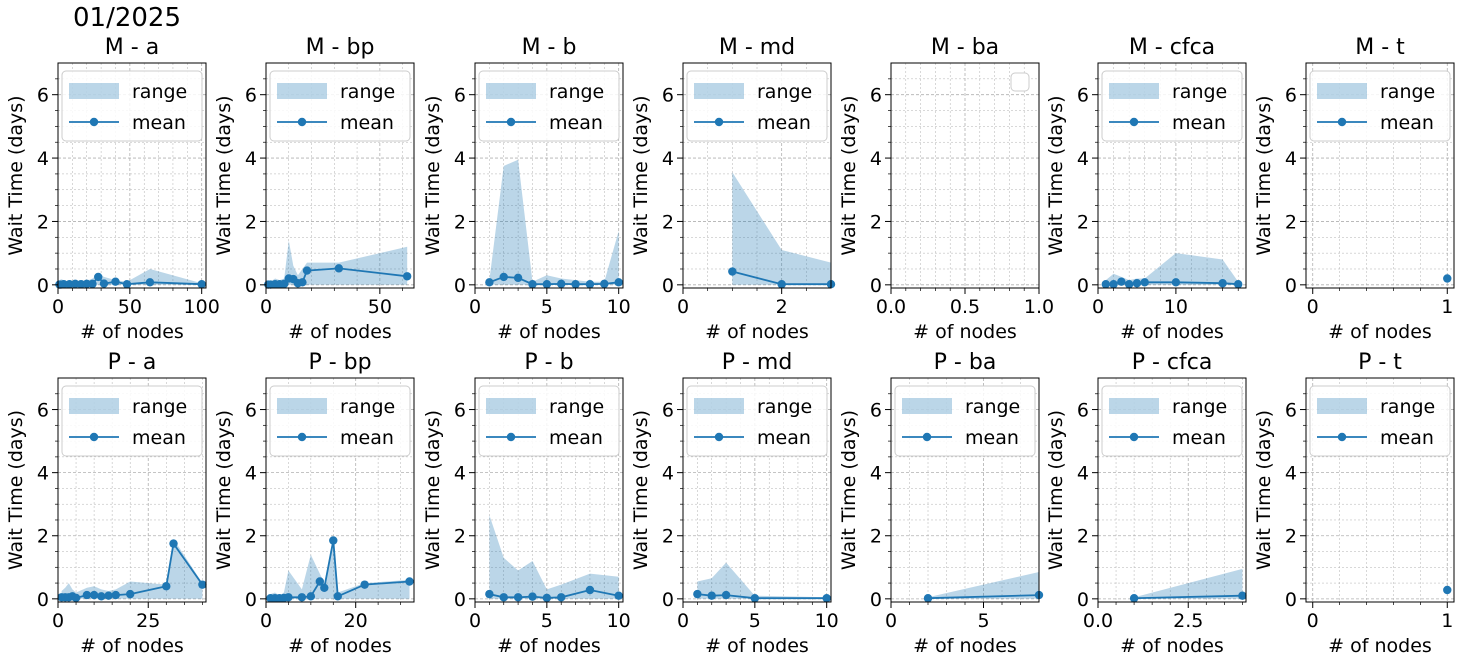 The width and height of the screenshot is (1463, 667). Describe the element at coordinates (1172, 362) in the screenshot. I see `subplot-title: P - cfca` at that location.